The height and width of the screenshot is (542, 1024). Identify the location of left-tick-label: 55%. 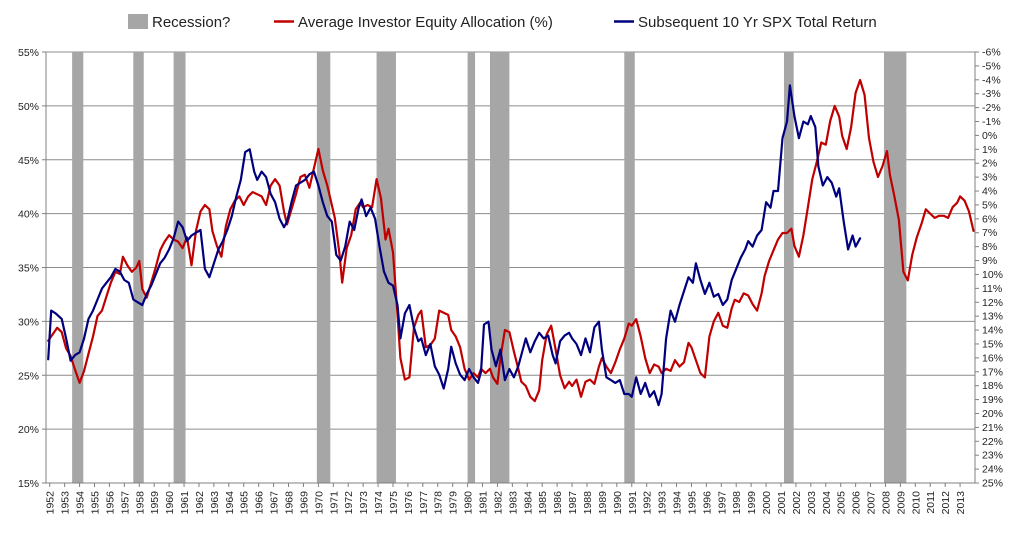
(28, 53).